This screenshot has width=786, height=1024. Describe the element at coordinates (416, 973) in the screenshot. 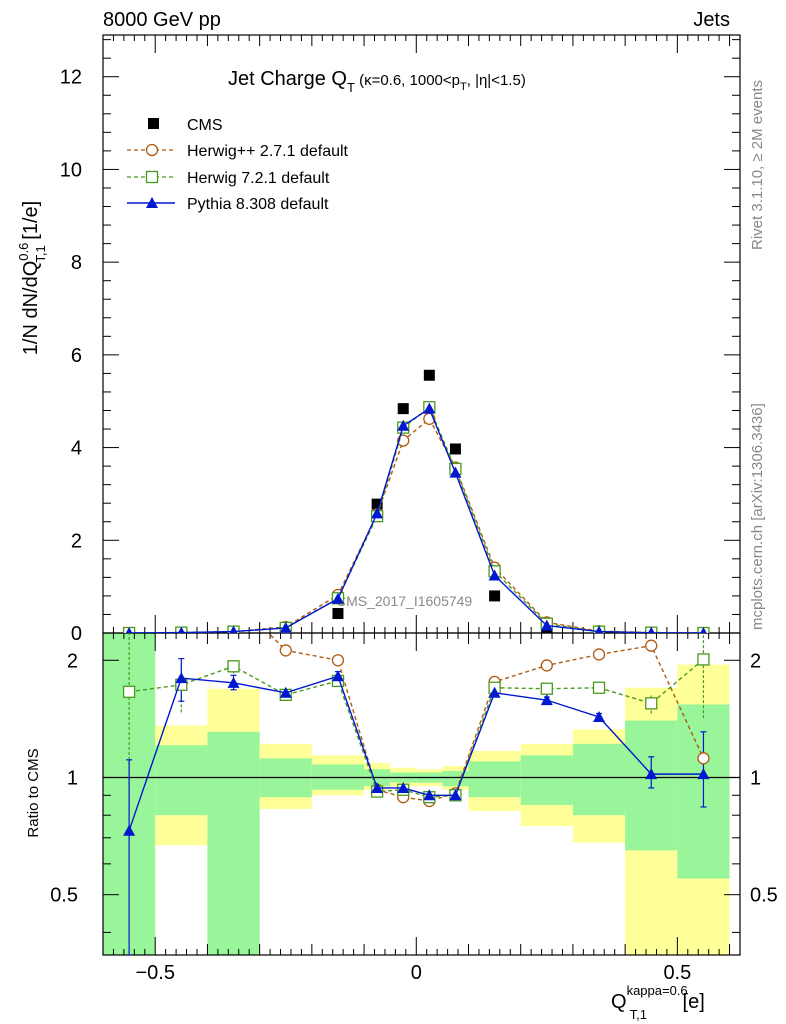

I see `x-tick-label: 0` at that location.